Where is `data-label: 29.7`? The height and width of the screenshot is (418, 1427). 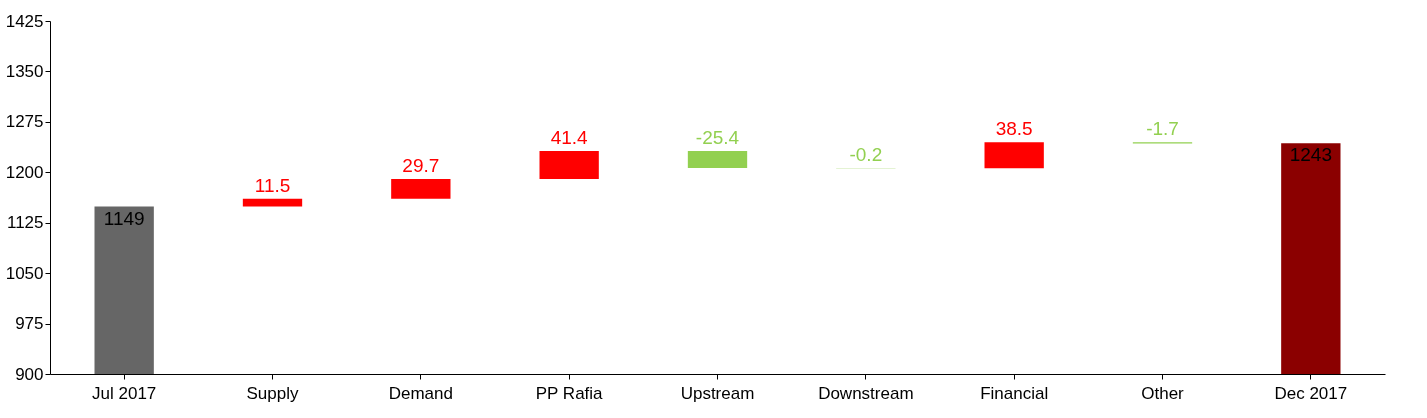 data-label: 29.7 is located at coordinates (421, 165).